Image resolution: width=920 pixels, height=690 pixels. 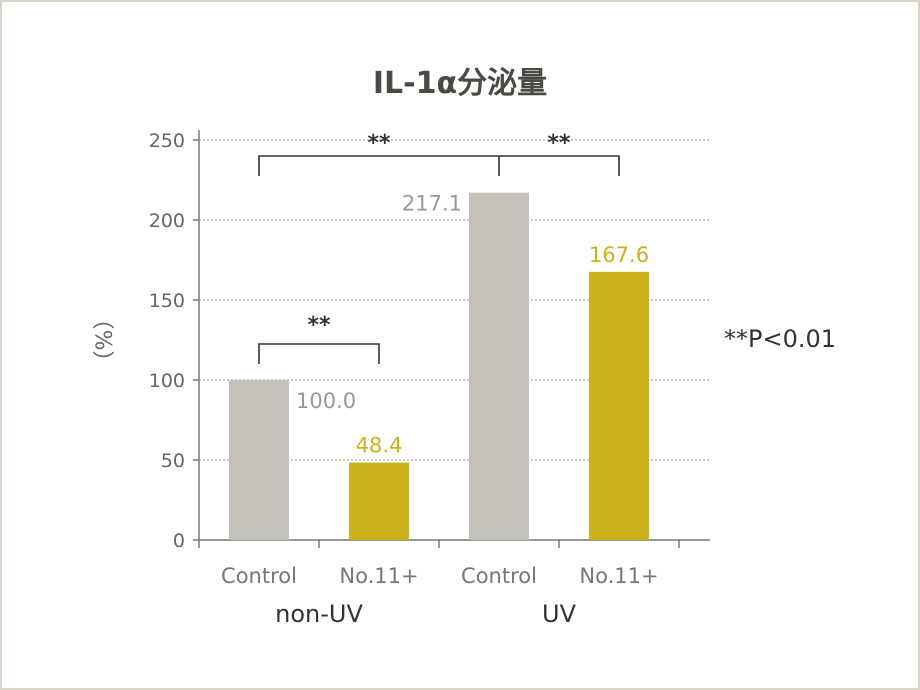 I want to click on data-label: 167.6, so click(x=619, y=255).